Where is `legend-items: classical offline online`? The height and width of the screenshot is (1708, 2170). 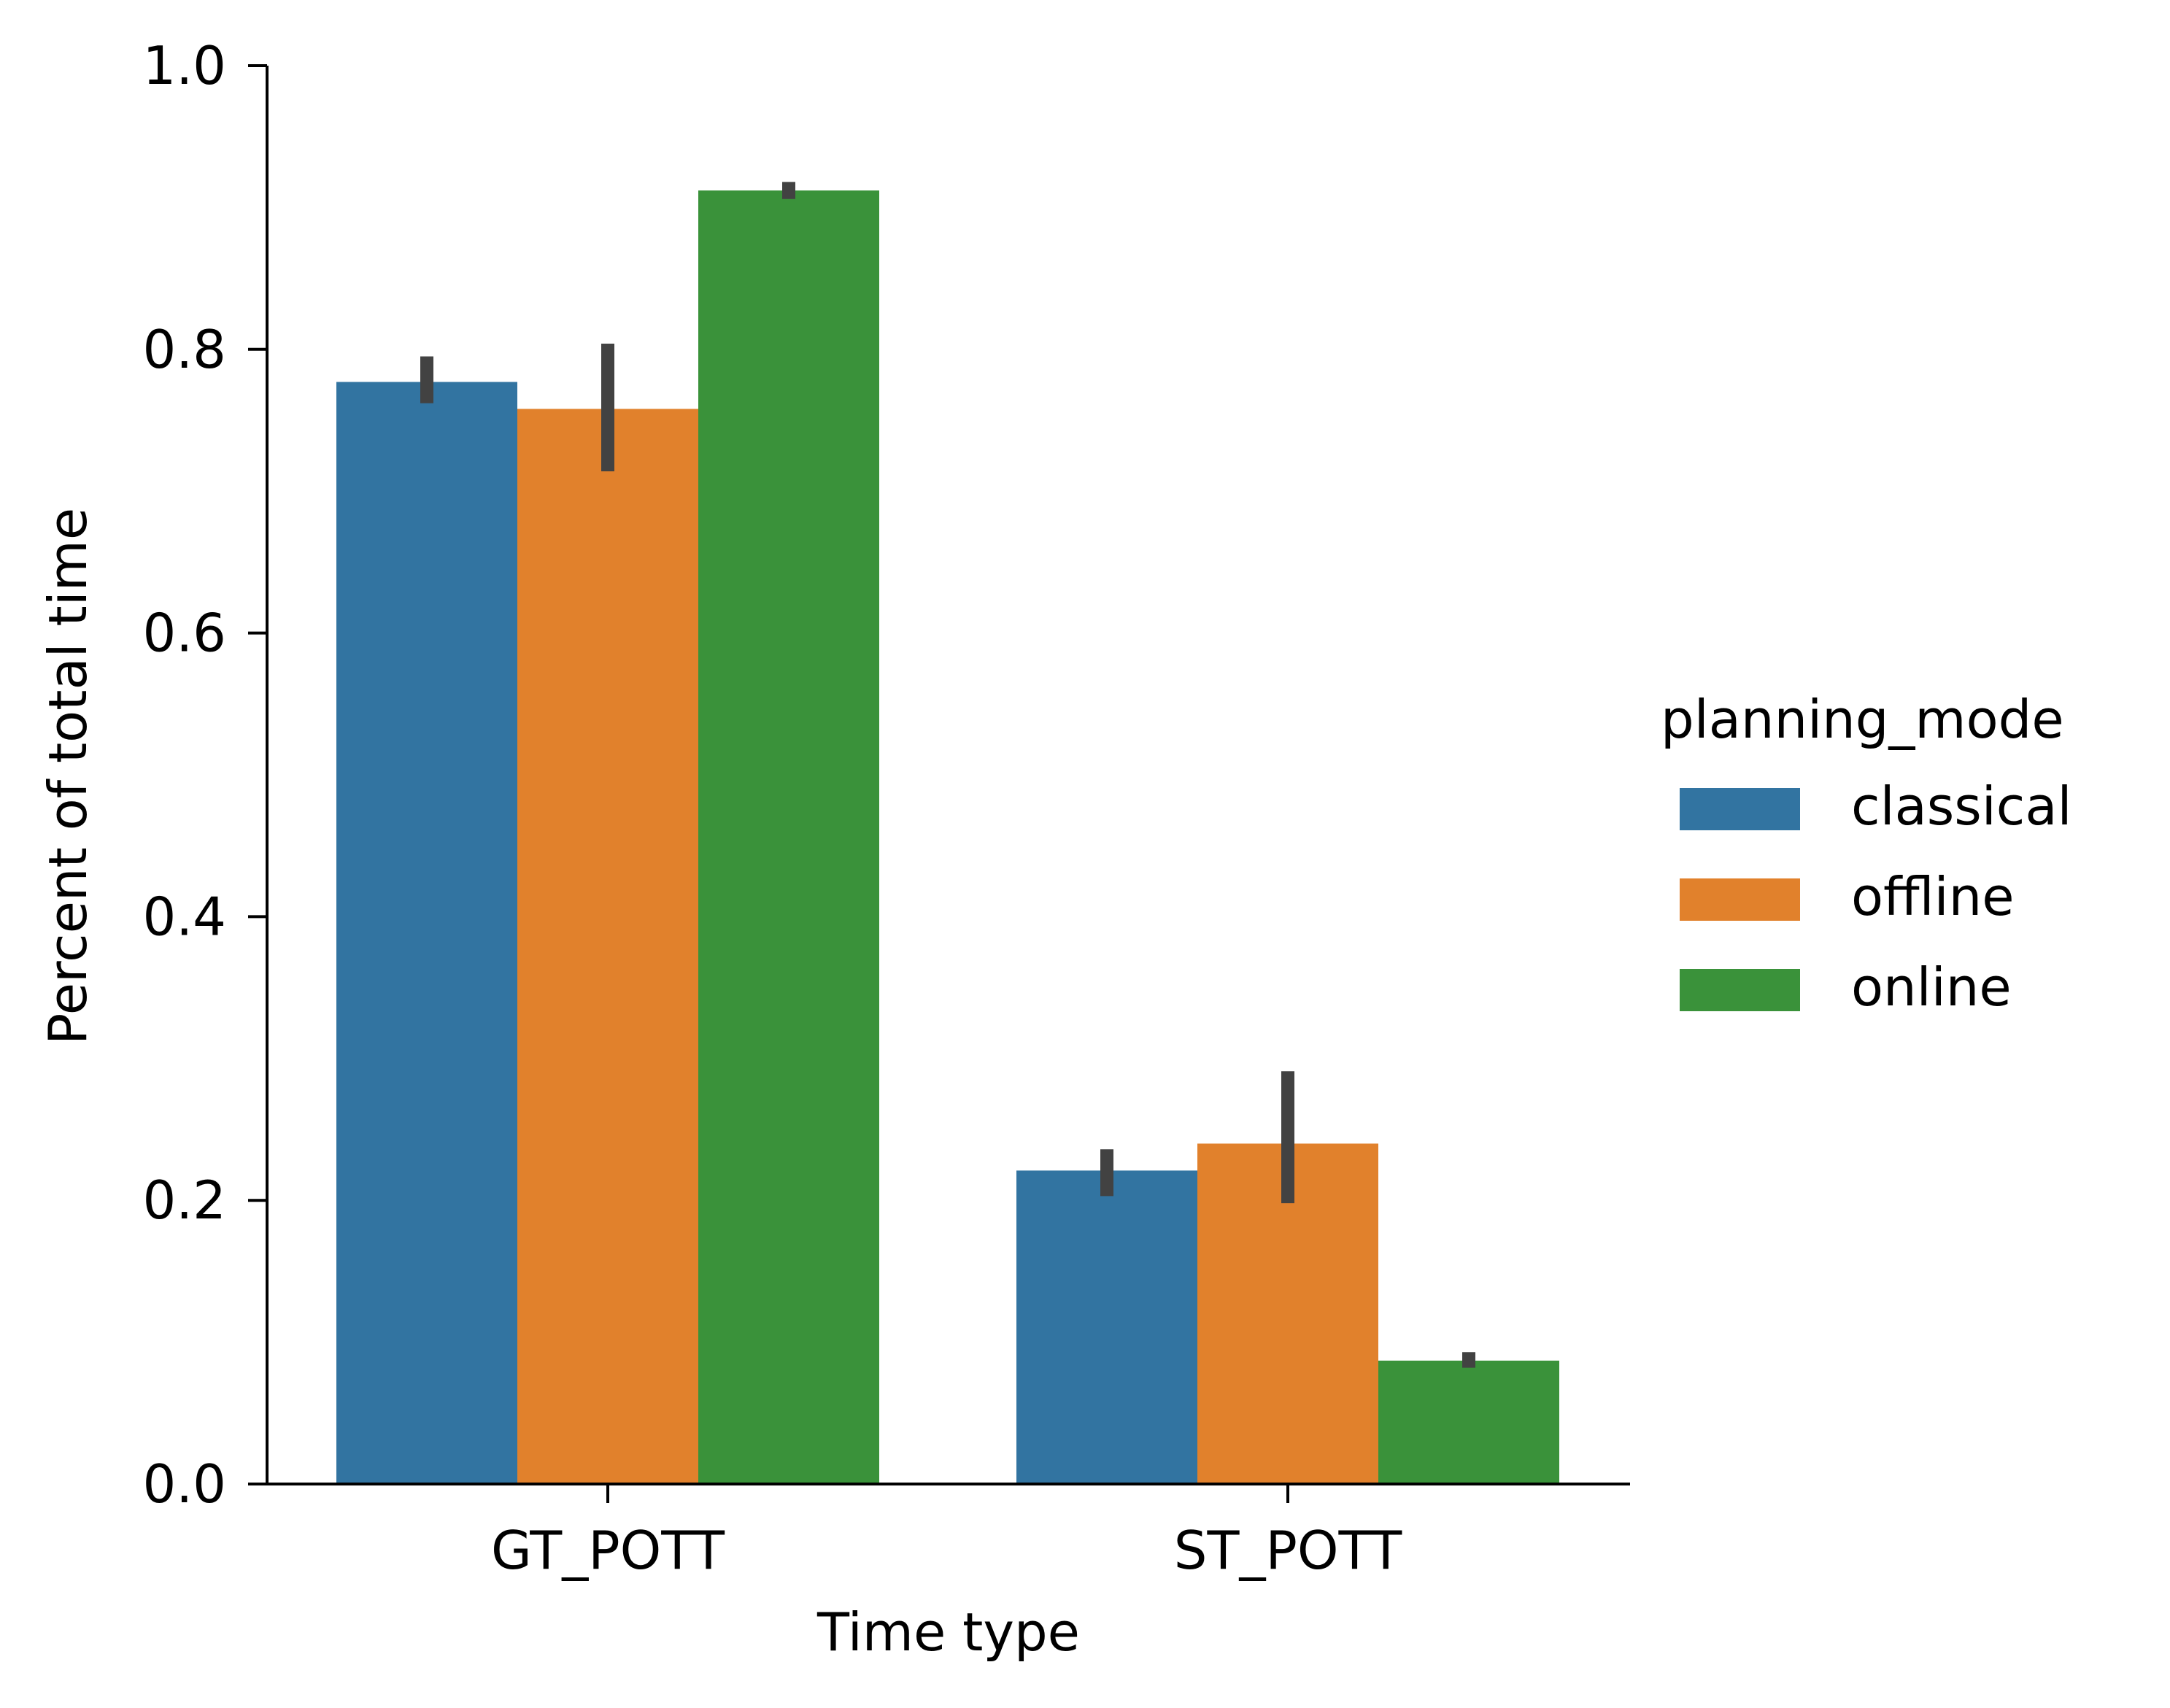
legend-items: classical offline online is located at coordinates (1875, 897).